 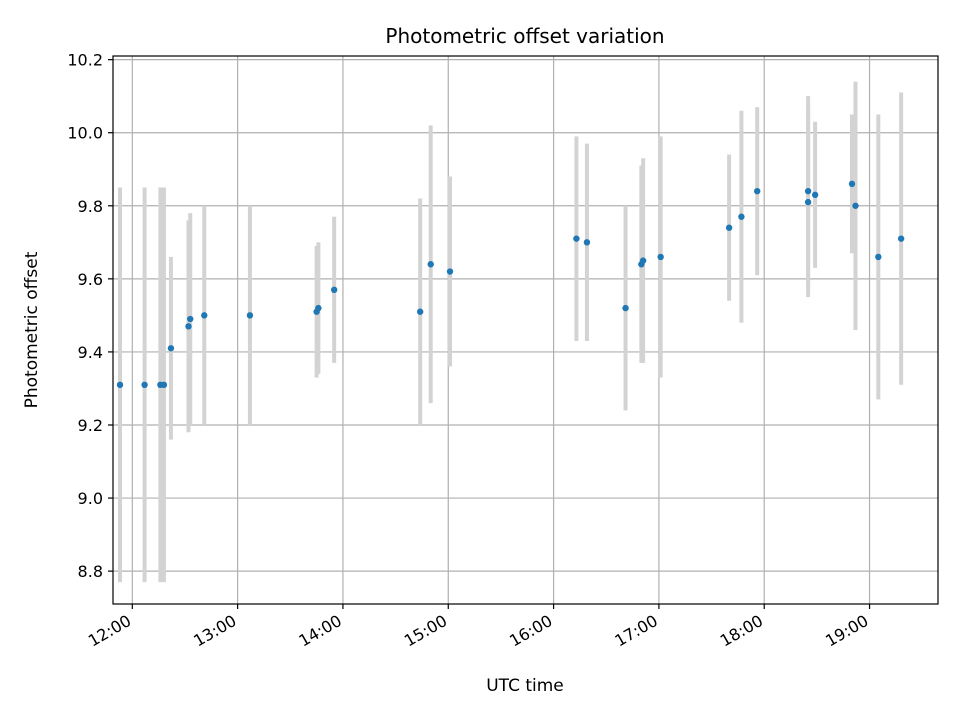 What do you see at coordinates (425, 631) in the screenshot?
I see `x-tick-label: 15:00` at bounding box center [425, 631].